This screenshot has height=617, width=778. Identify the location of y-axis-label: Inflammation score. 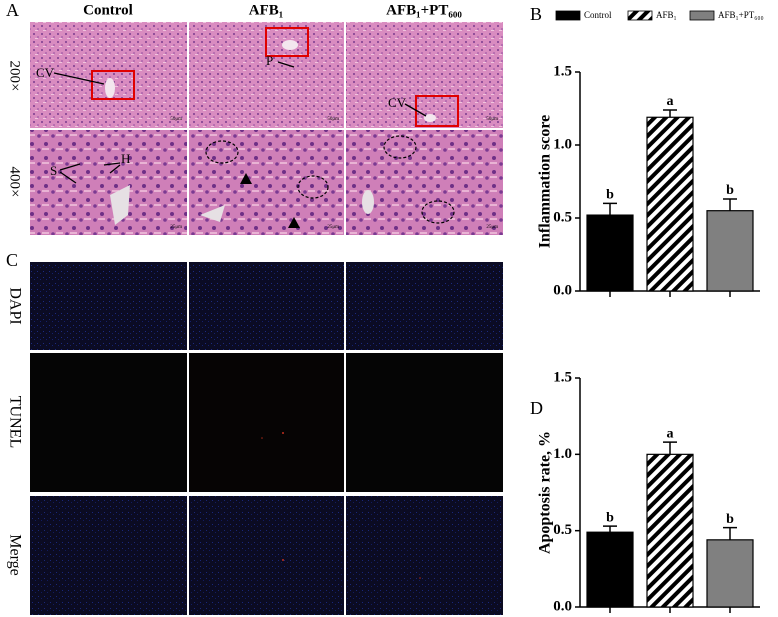
(545, 181).